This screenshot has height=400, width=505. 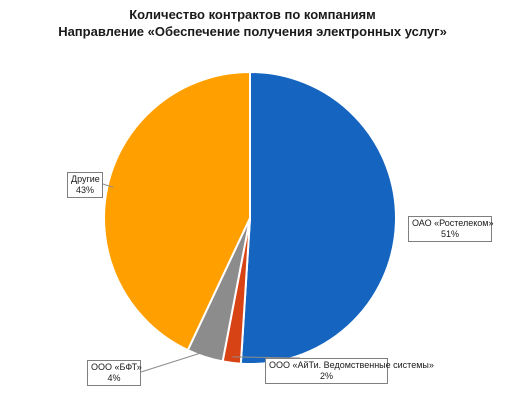 I want to click on data-label-value: 2%, so click(x=326, y=376).